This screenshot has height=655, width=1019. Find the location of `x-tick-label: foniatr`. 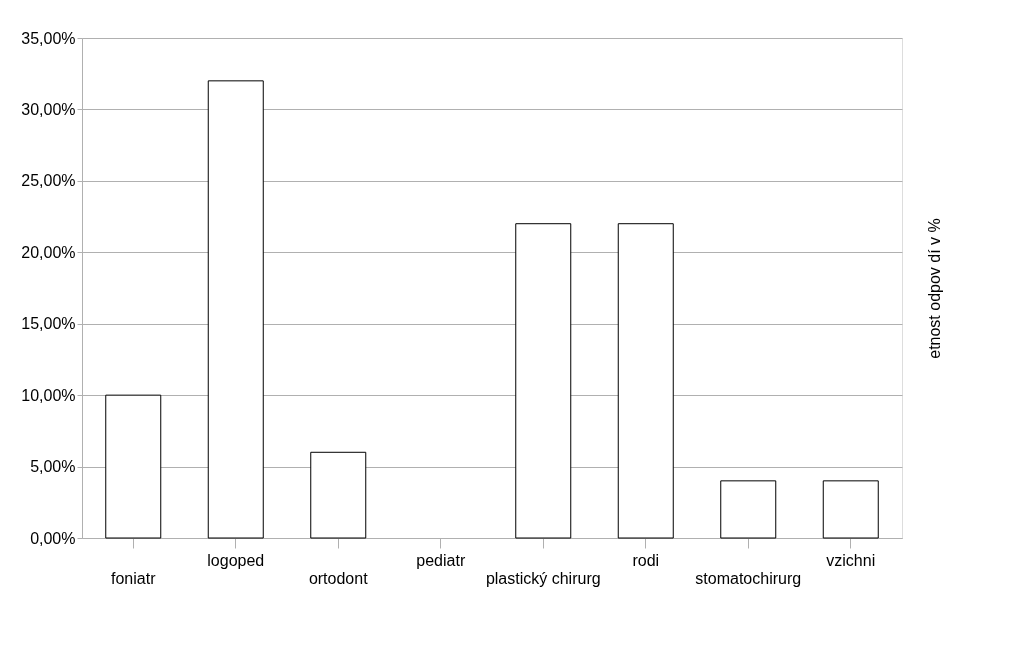

x-tick-label: foniatr is located at coordinates (134, 578).